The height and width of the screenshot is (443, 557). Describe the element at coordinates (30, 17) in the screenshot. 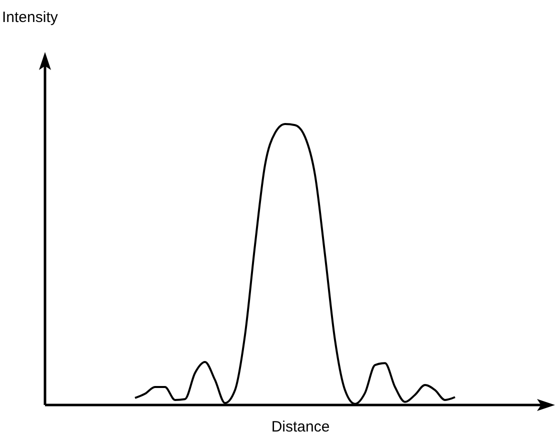

I see `text: Intensity` at that location.